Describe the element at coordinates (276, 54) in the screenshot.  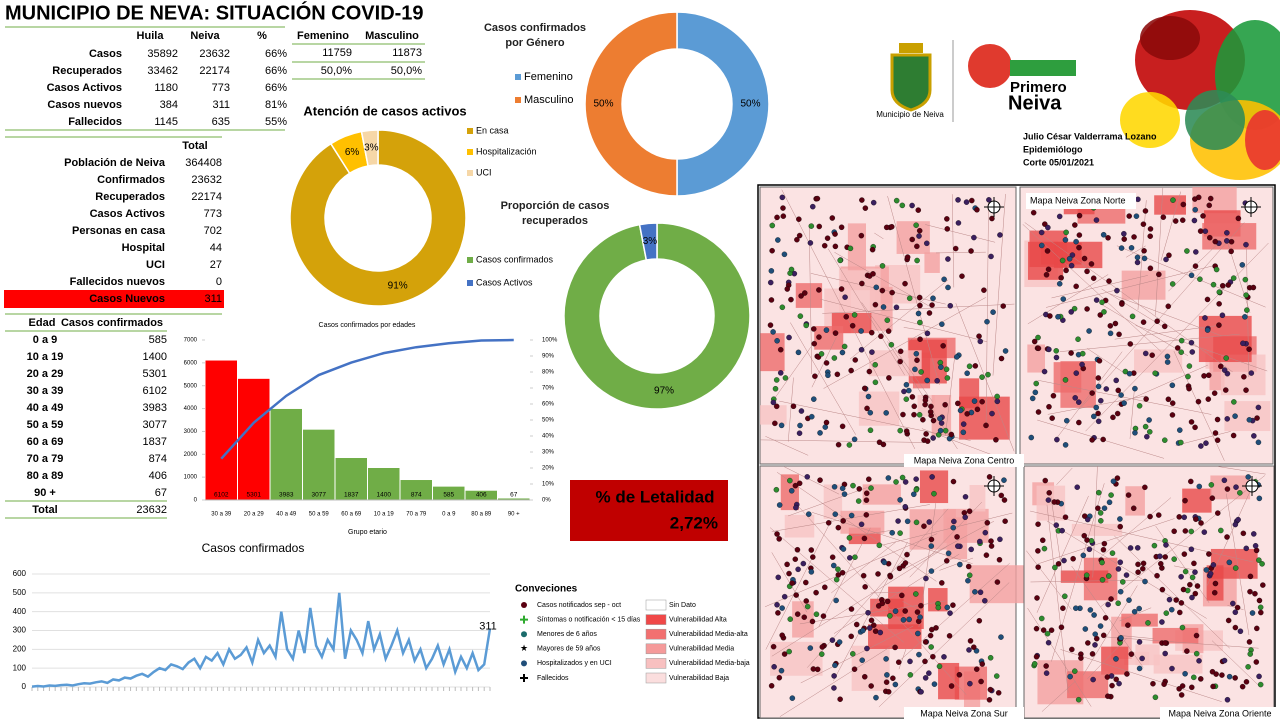
I see `cell: 66%` at that location.